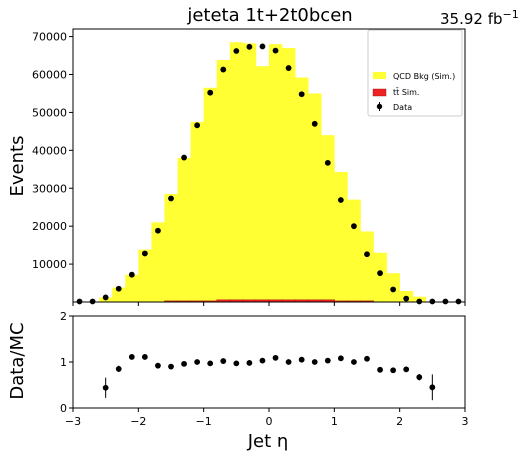  What do you see at coordinates (17, 360) in the screenshot?
I see `y-axis-label-ratio: Data/MC` at bounding box center [17, 360].